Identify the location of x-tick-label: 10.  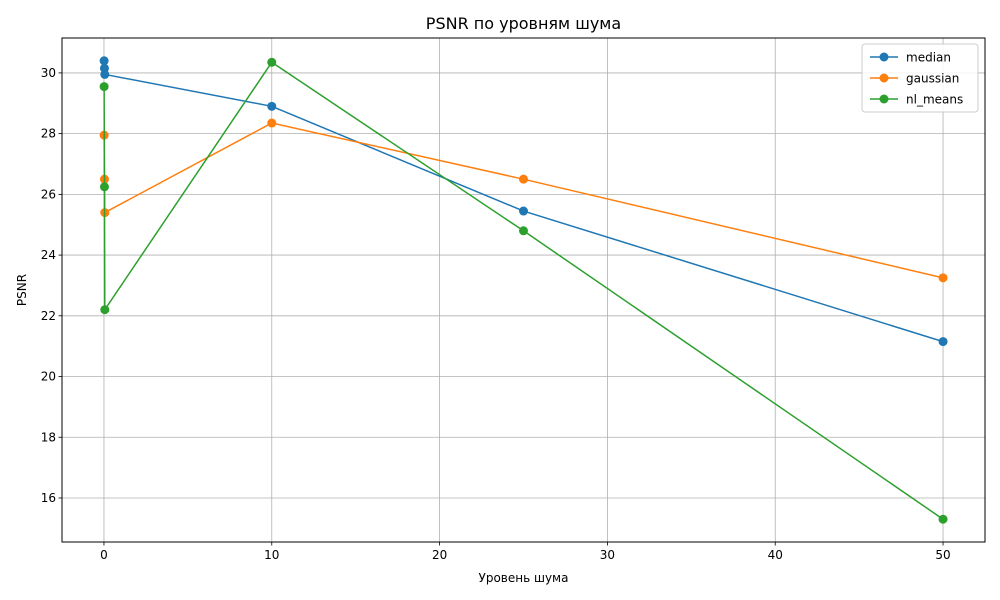
(271, 555).